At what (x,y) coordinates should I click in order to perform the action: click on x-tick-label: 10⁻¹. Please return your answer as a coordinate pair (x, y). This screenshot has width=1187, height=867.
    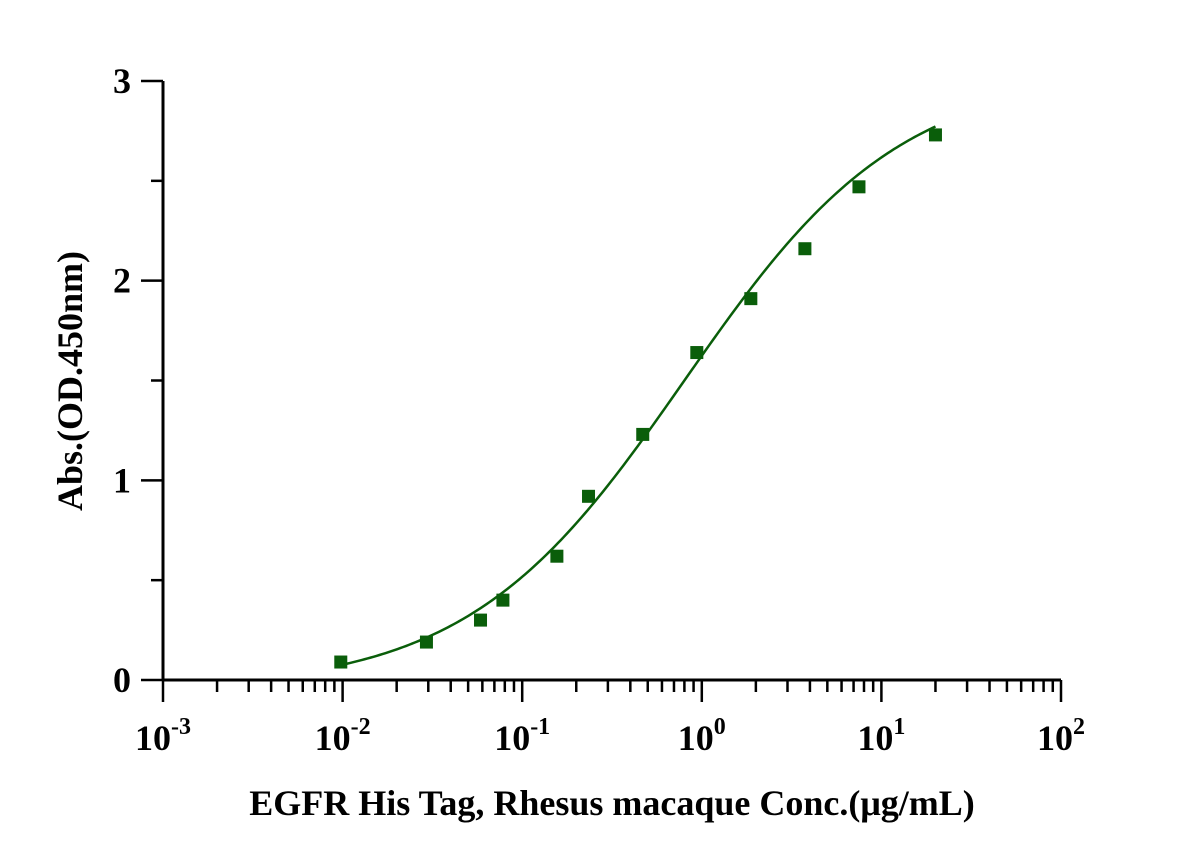
    Looking at the image, I should click on (522, 736).